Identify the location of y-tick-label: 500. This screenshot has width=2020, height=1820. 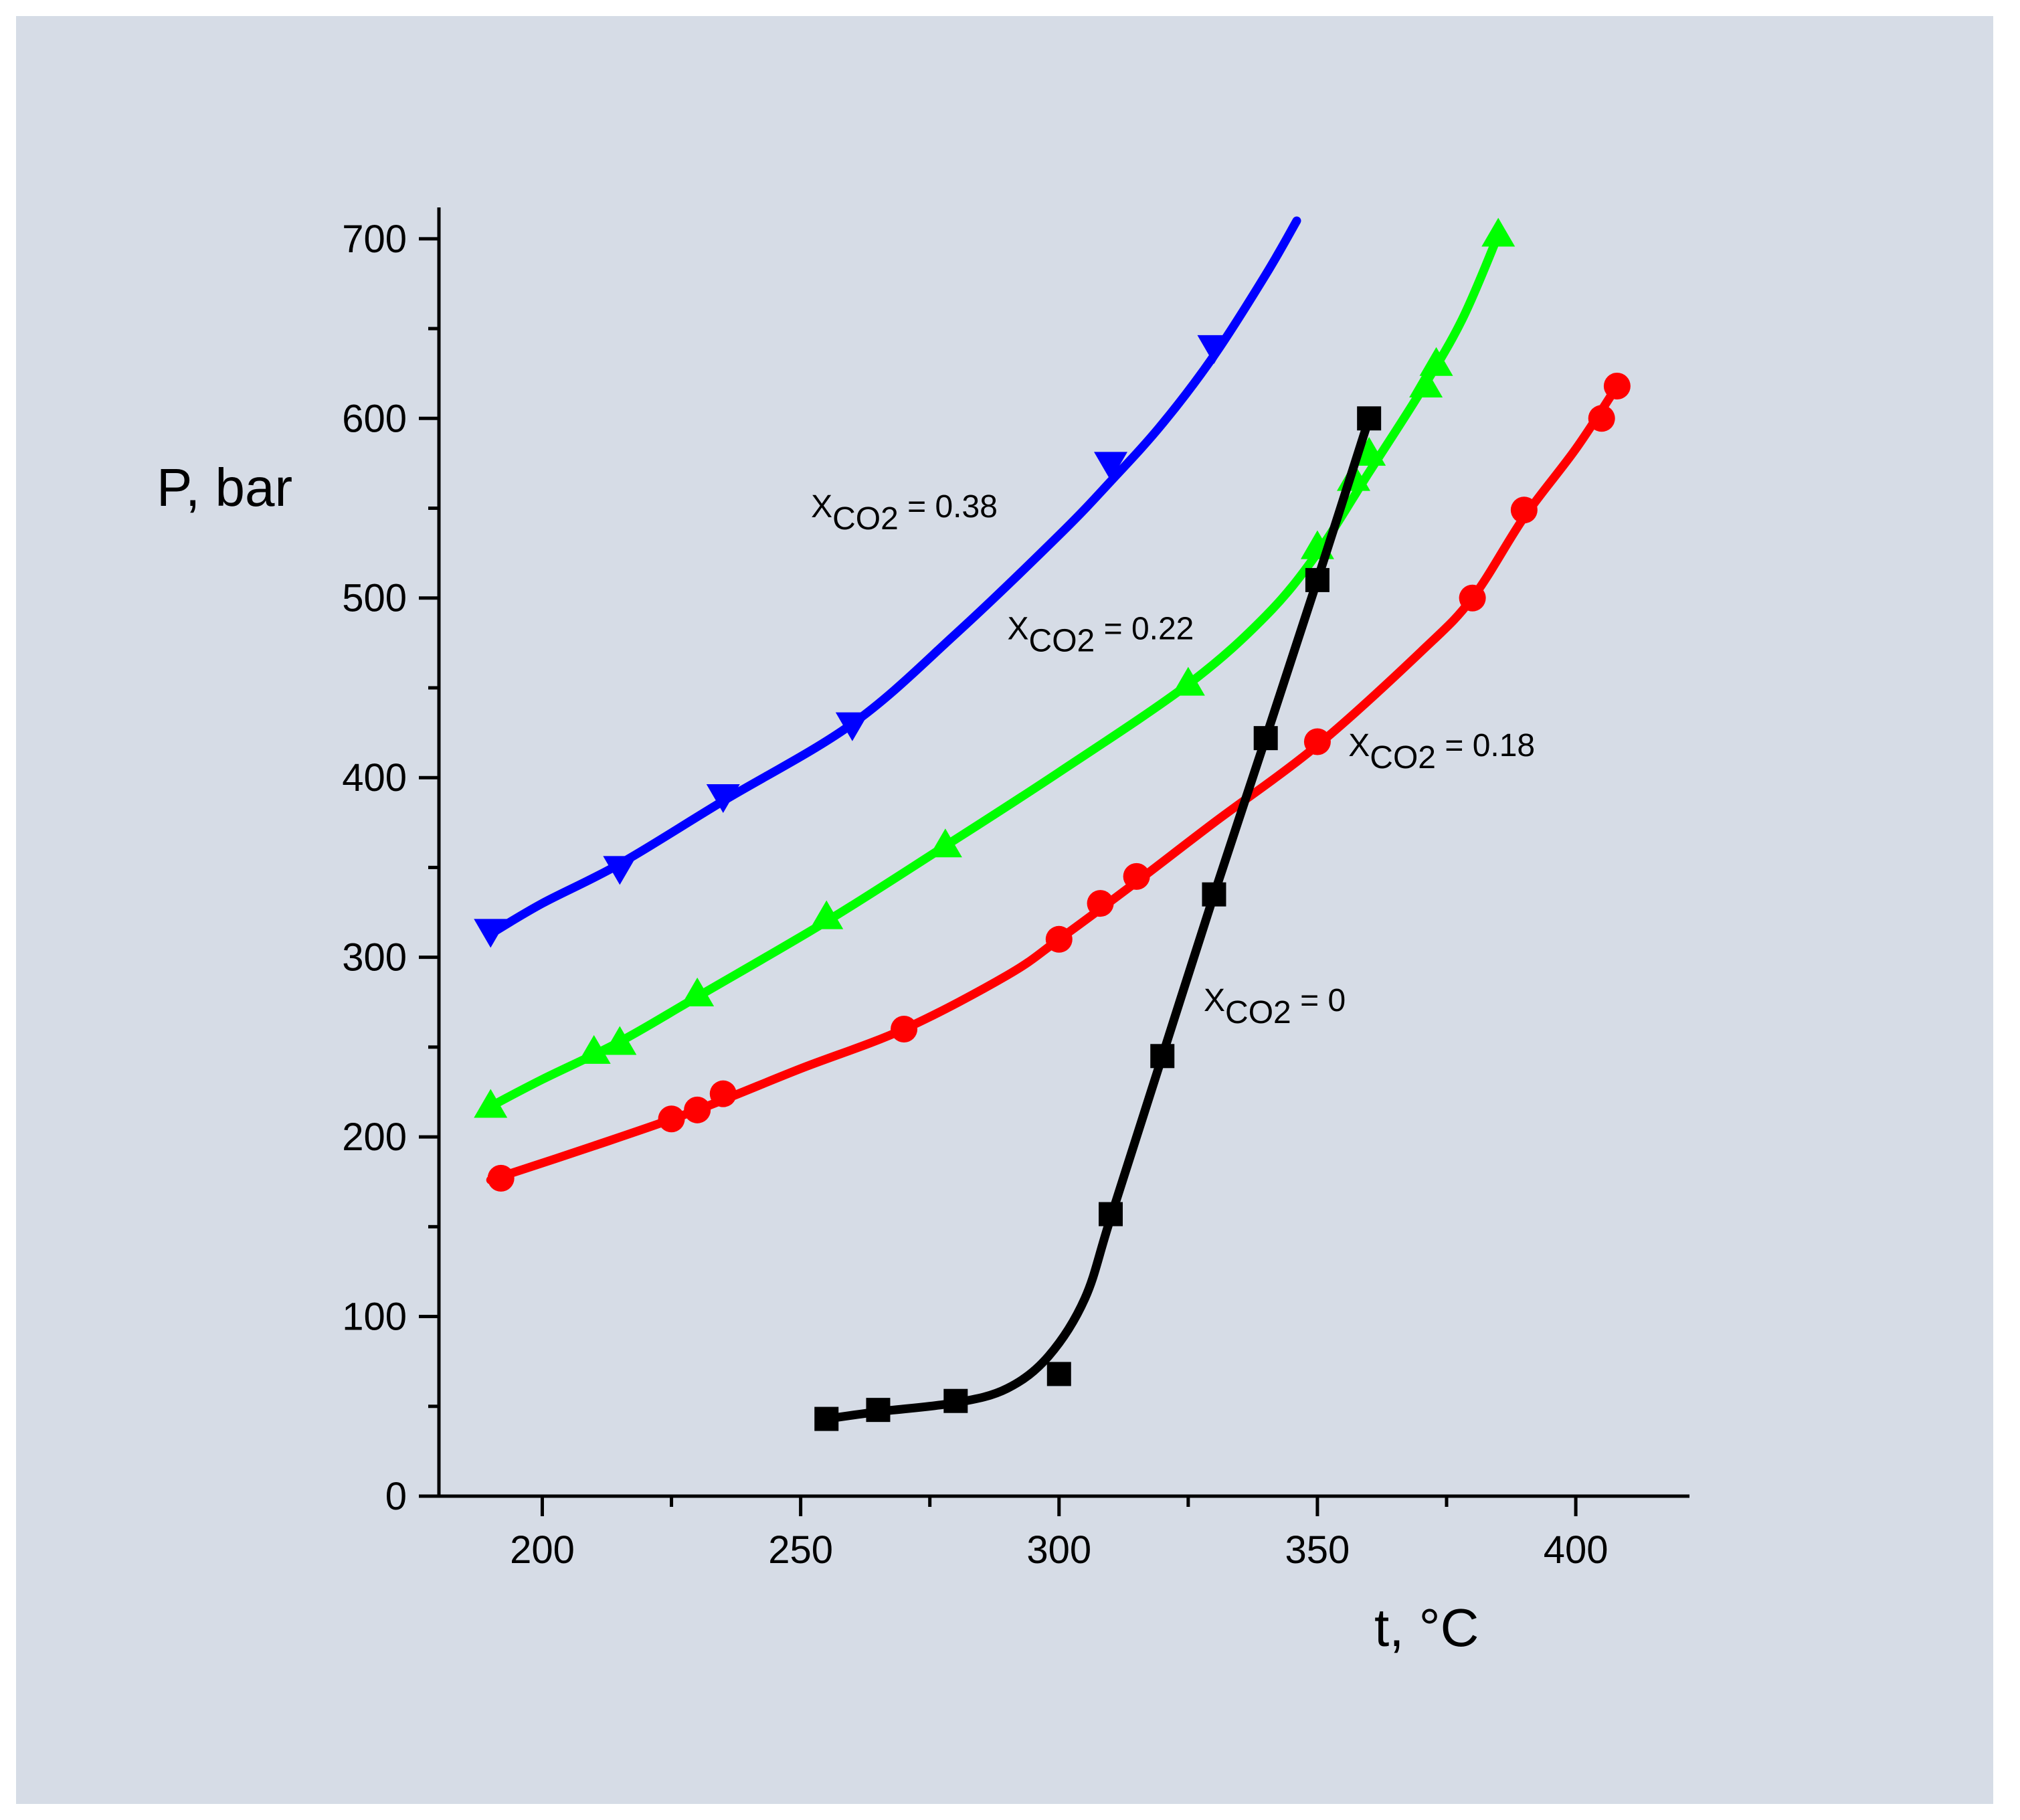
(375, 598).